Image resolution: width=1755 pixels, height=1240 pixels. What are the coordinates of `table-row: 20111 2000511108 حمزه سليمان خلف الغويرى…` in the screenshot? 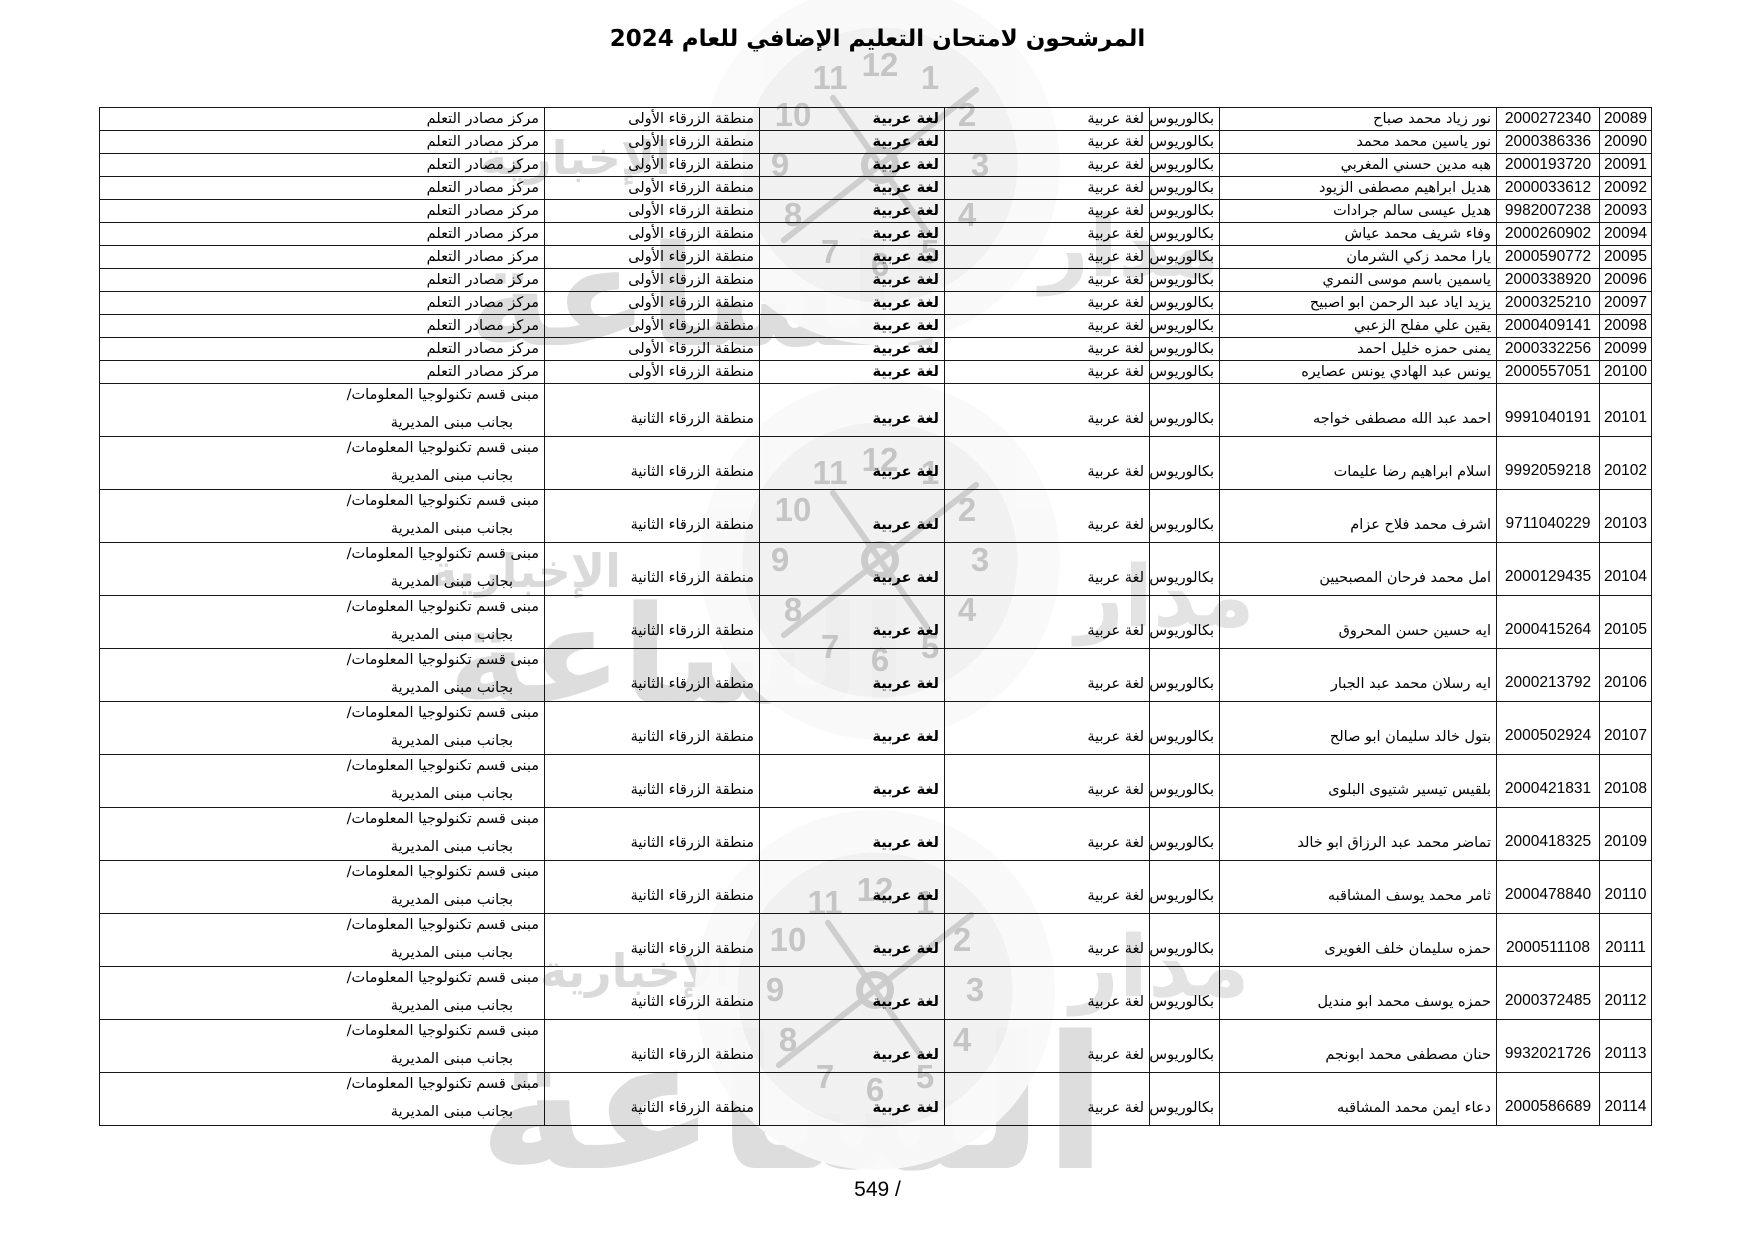 It's located at (875, 940).